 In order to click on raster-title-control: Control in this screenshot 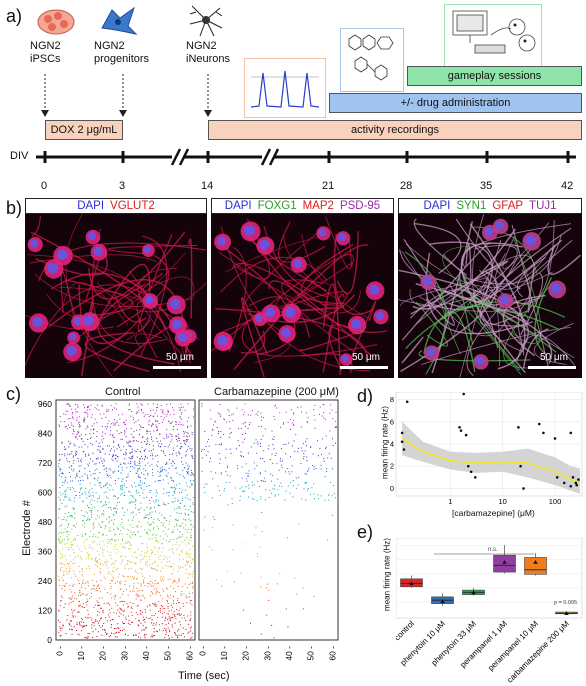, I will do `click(123, 392)`.